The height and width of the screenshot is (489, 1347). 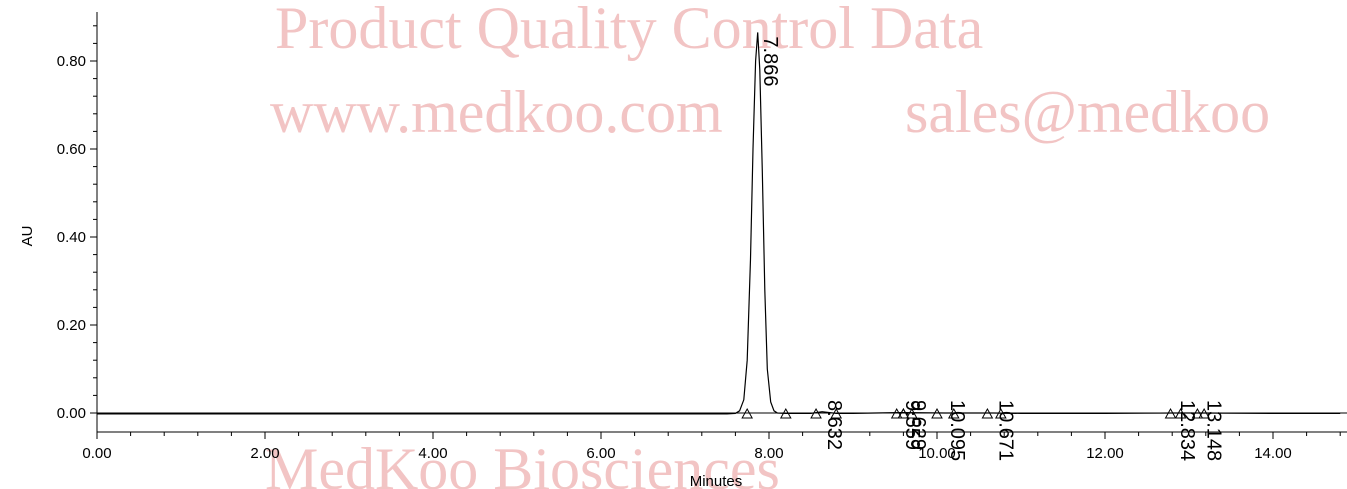 I want to click on watermark-website: www.medkoo.com, so click(x=496, y=112).